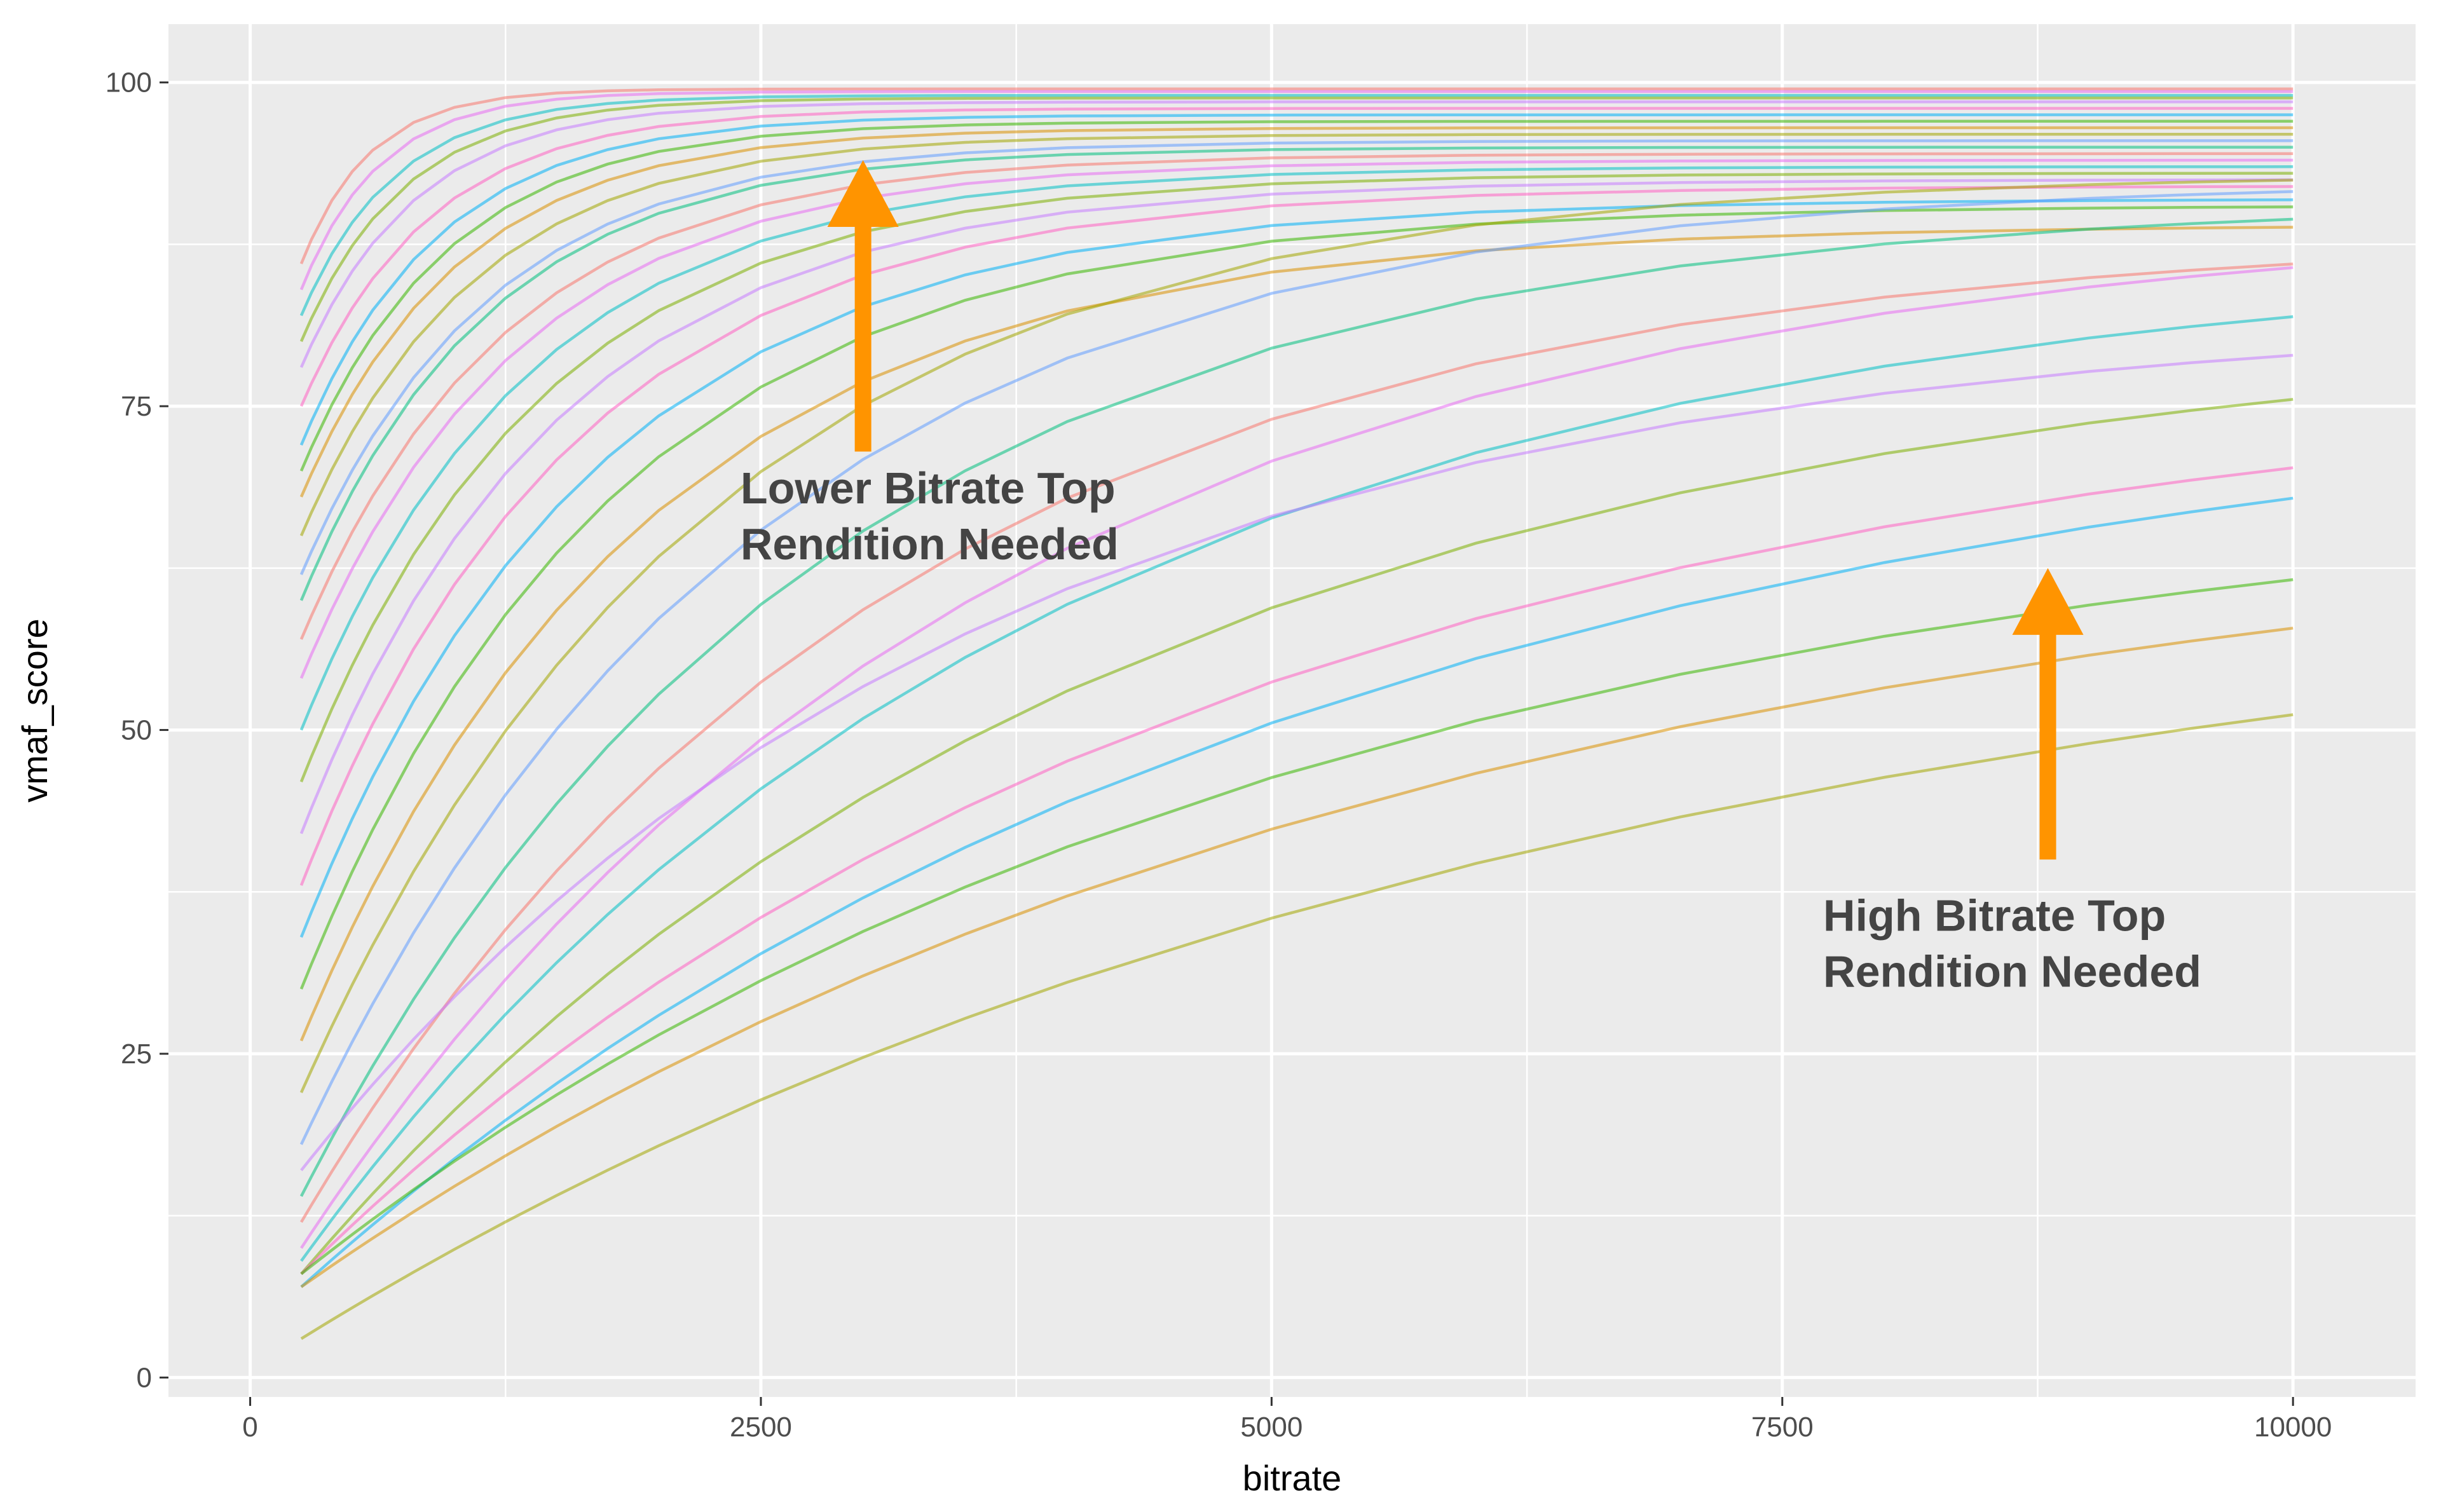 Image resolution: width=2441 pixels, height=1512 pixels. Describe the element at coordinates (928, 488) in the screenshot. I see `annotation-text: Lower Bitrate Top` at that location.